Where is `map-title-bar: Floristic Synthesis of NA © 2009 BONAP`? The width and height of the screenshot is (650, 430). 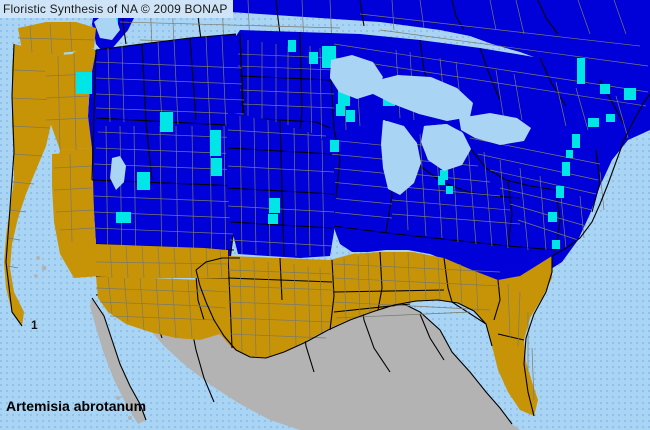 map-title-bar: Floristic Synthesis of NA © 2009 BONAP is located at coordinates (116, 9).